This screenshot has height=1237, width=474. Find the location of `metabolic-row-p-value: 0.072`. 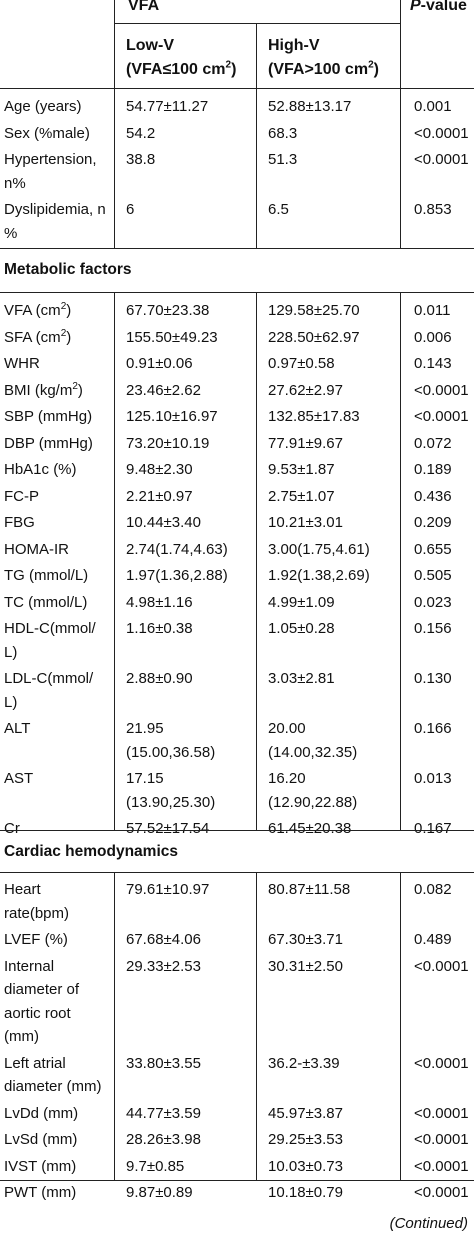

metabolic-row-p-value: 0.072 is located at coordinates (433, 443).